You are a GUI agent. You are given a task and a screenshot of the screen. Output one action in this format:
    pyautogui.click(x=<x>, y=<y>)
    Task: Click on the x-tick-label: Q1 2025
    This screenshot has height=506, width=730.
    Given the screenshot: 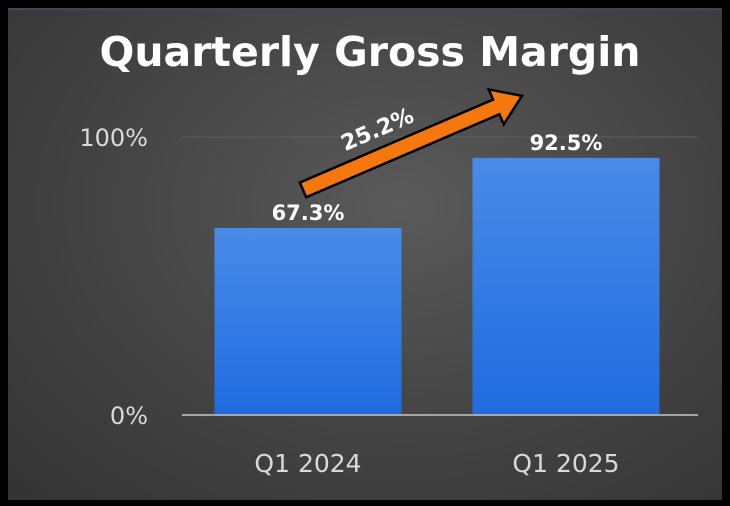 What is the action you would take?
    pyautogui.click(x=565, y=463)
    